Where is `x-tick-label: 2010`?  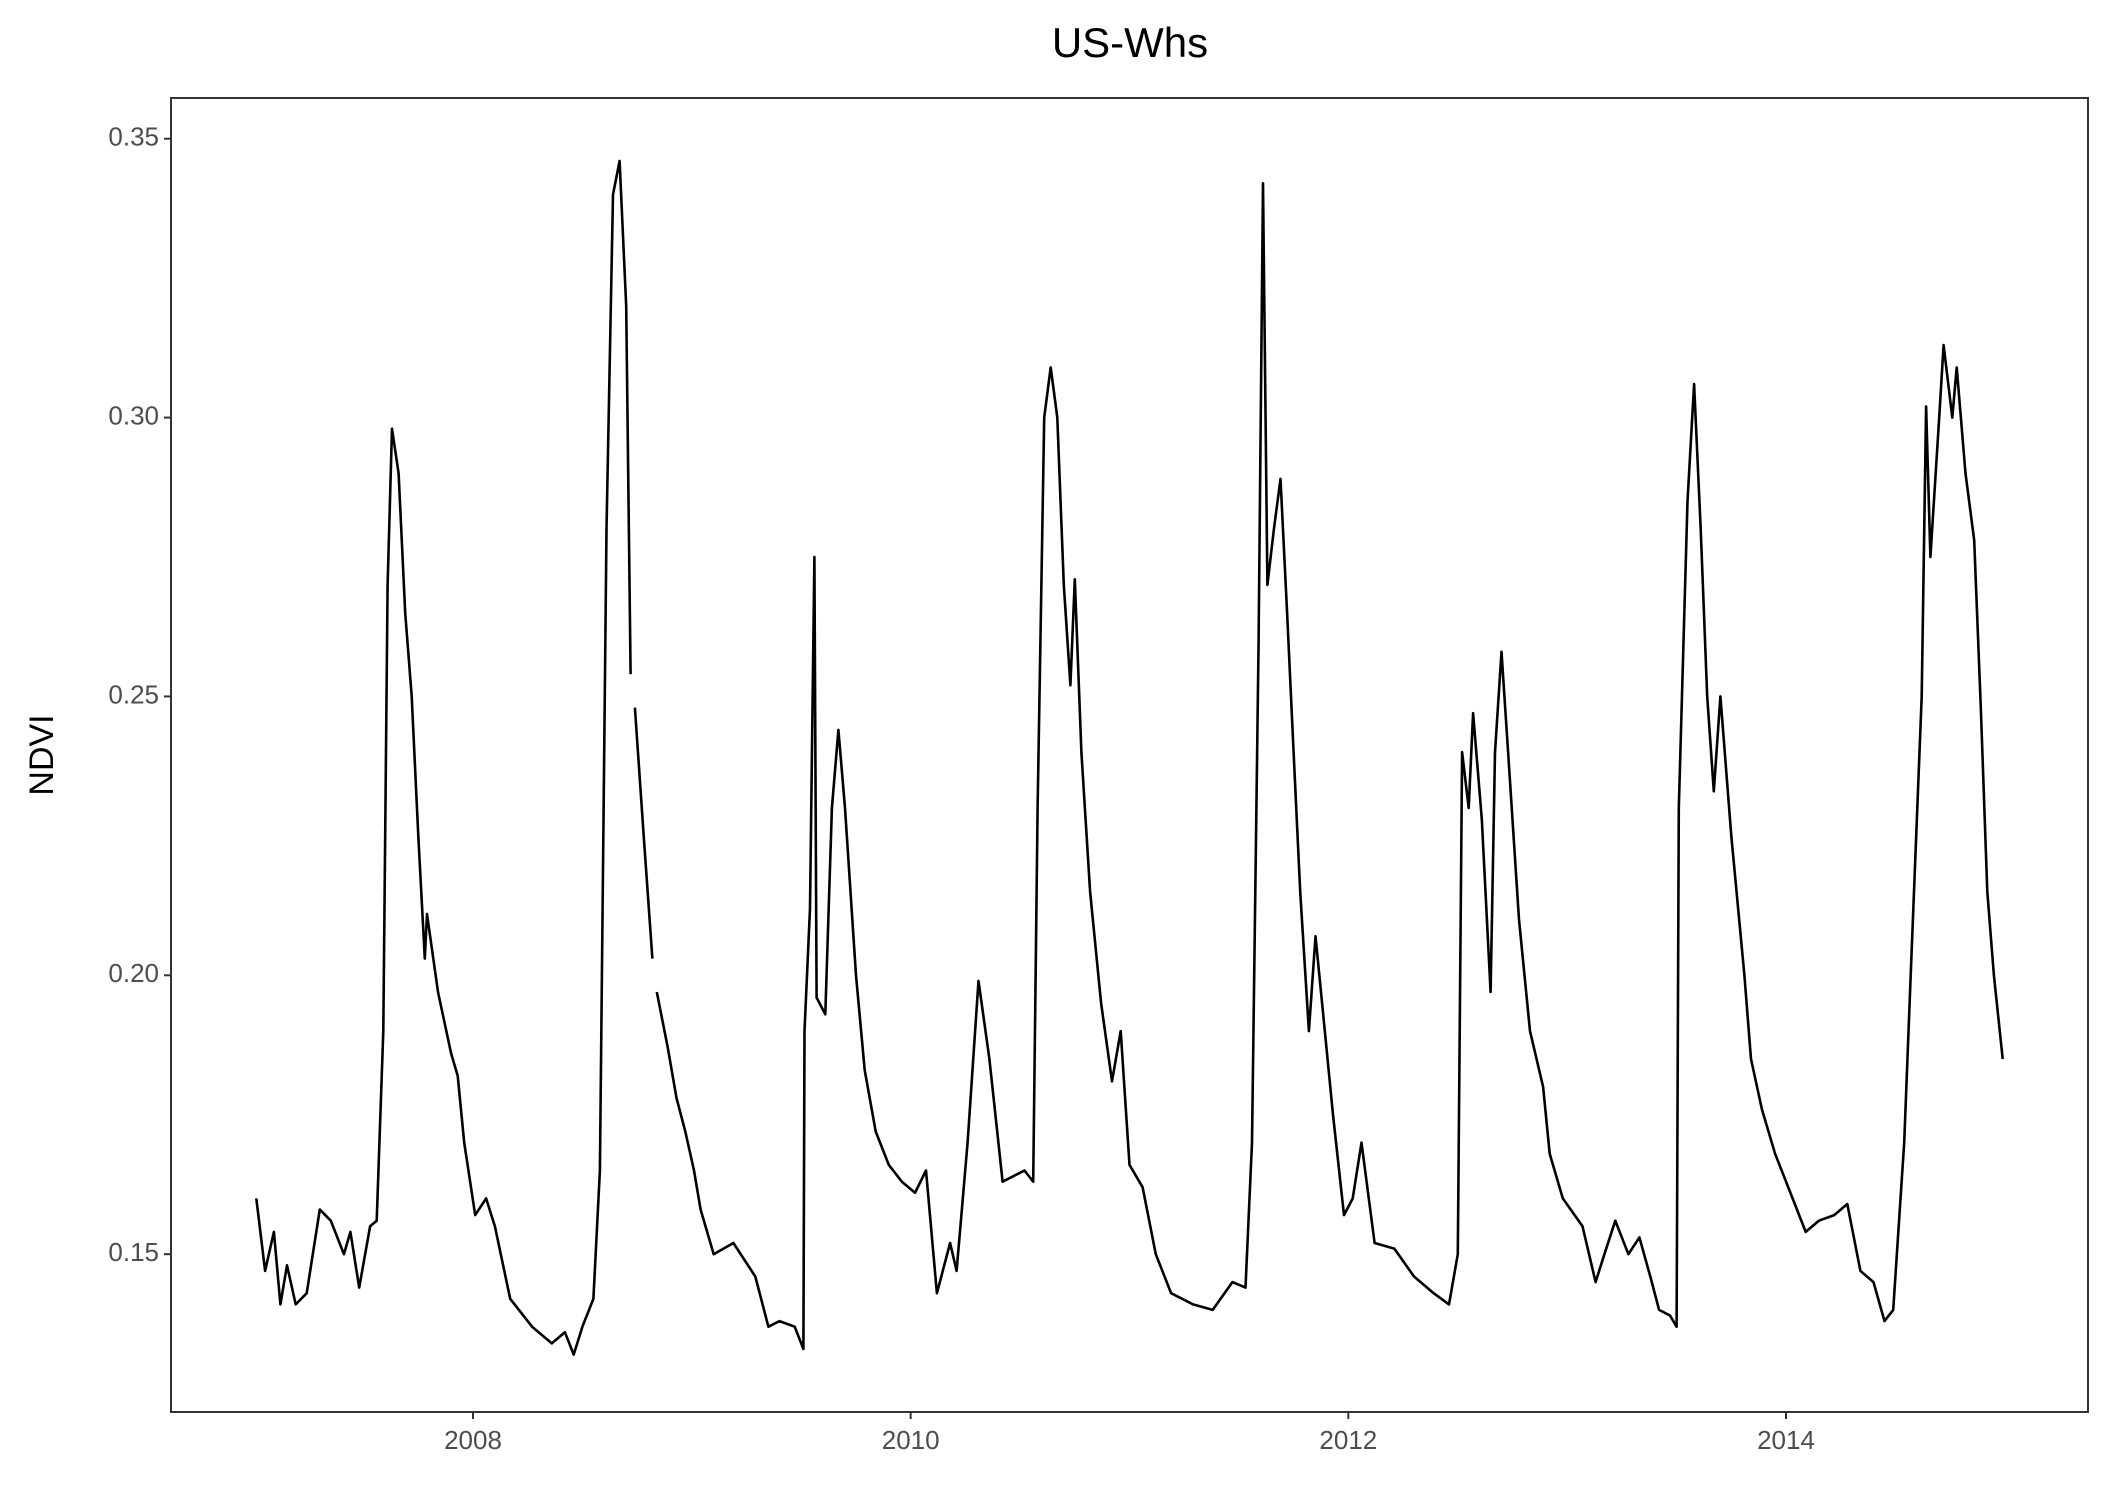
x-tick-label: 2010 is located at coordinates (911, 1440).